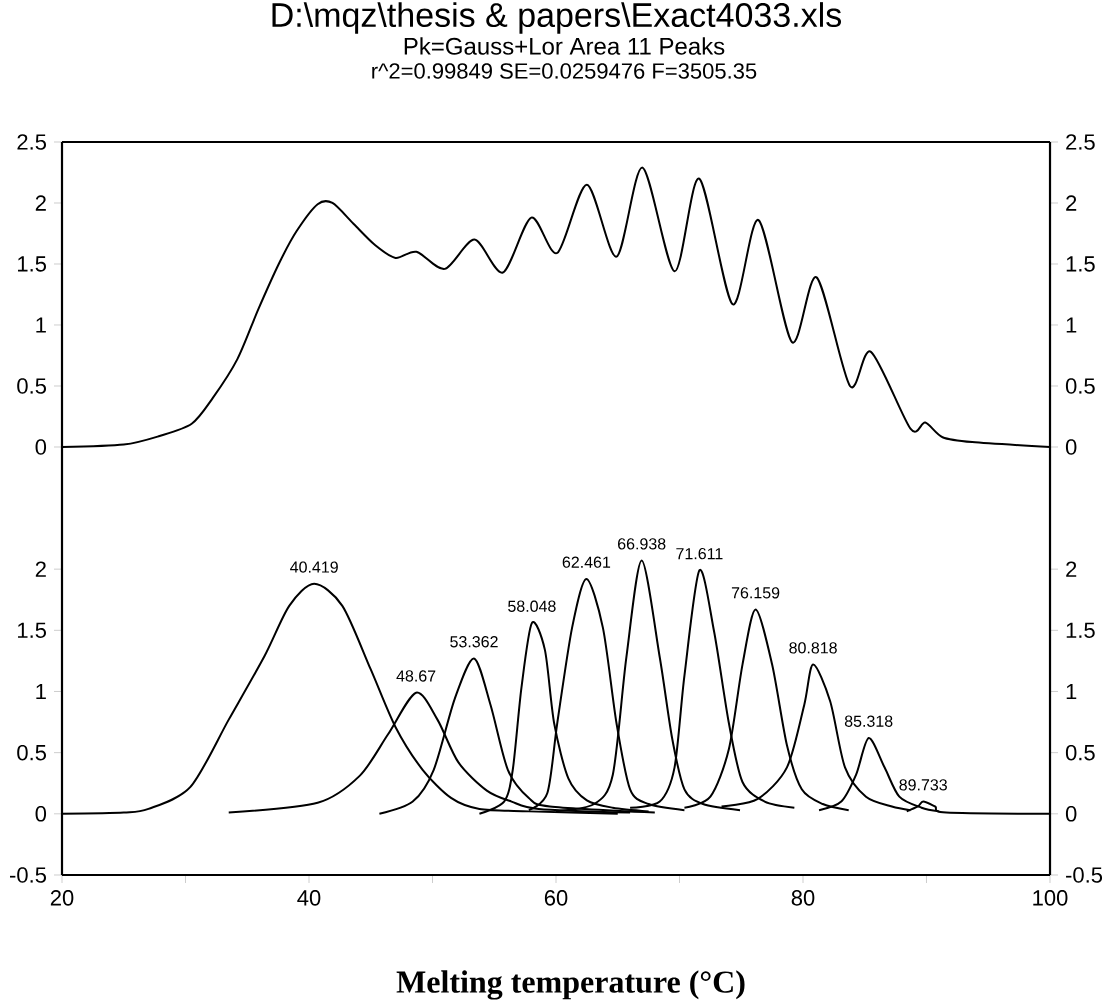 Image resolution: width=1112 pixels, height=1005 pixels. Describe the element at coordinates (474, 642) in the screenshot. I see `annotation: 53.362` at that location.